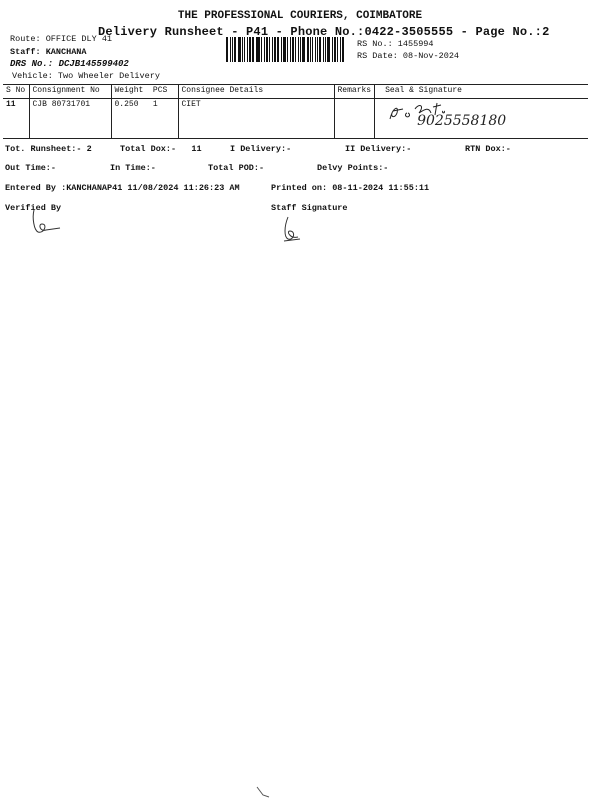  I want to click on verified-by-label: Verified By, so click(33, 208).